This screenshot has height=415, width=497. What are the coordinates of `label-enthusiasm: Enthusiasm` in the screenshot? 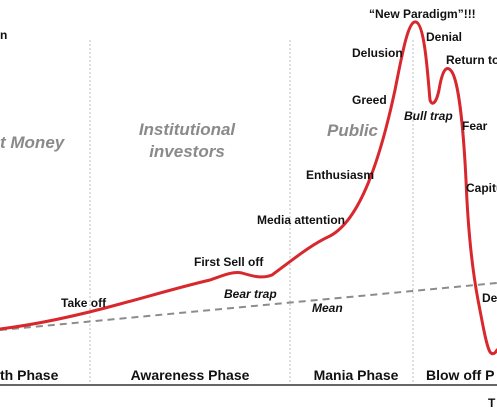 It's located at (340, 175).